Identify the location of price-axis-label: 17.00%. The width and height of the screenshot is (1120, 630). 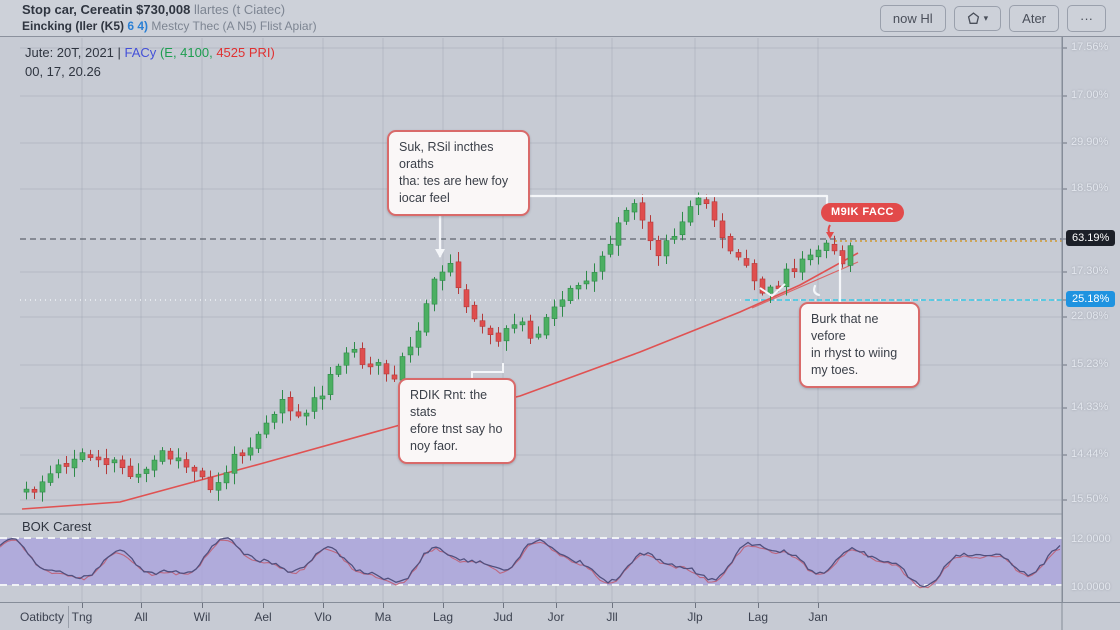
(1090, 95).